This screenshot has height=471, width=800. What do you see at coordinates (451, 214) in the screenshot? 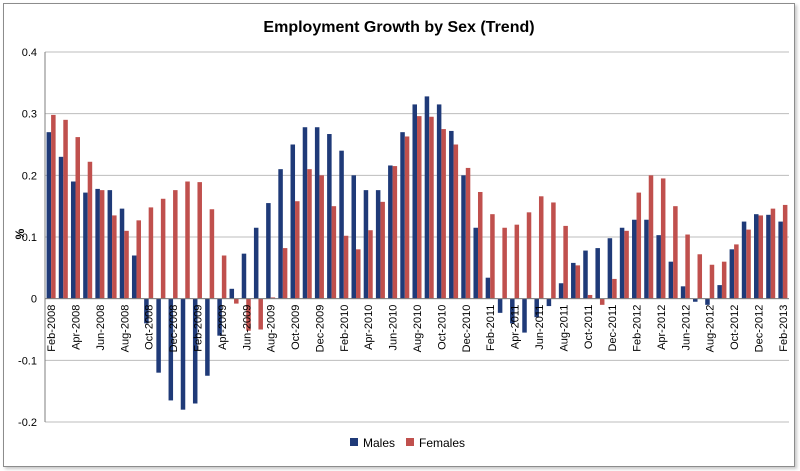
I see `bar-males-Nov-2010` at bounding box center [451, 214].